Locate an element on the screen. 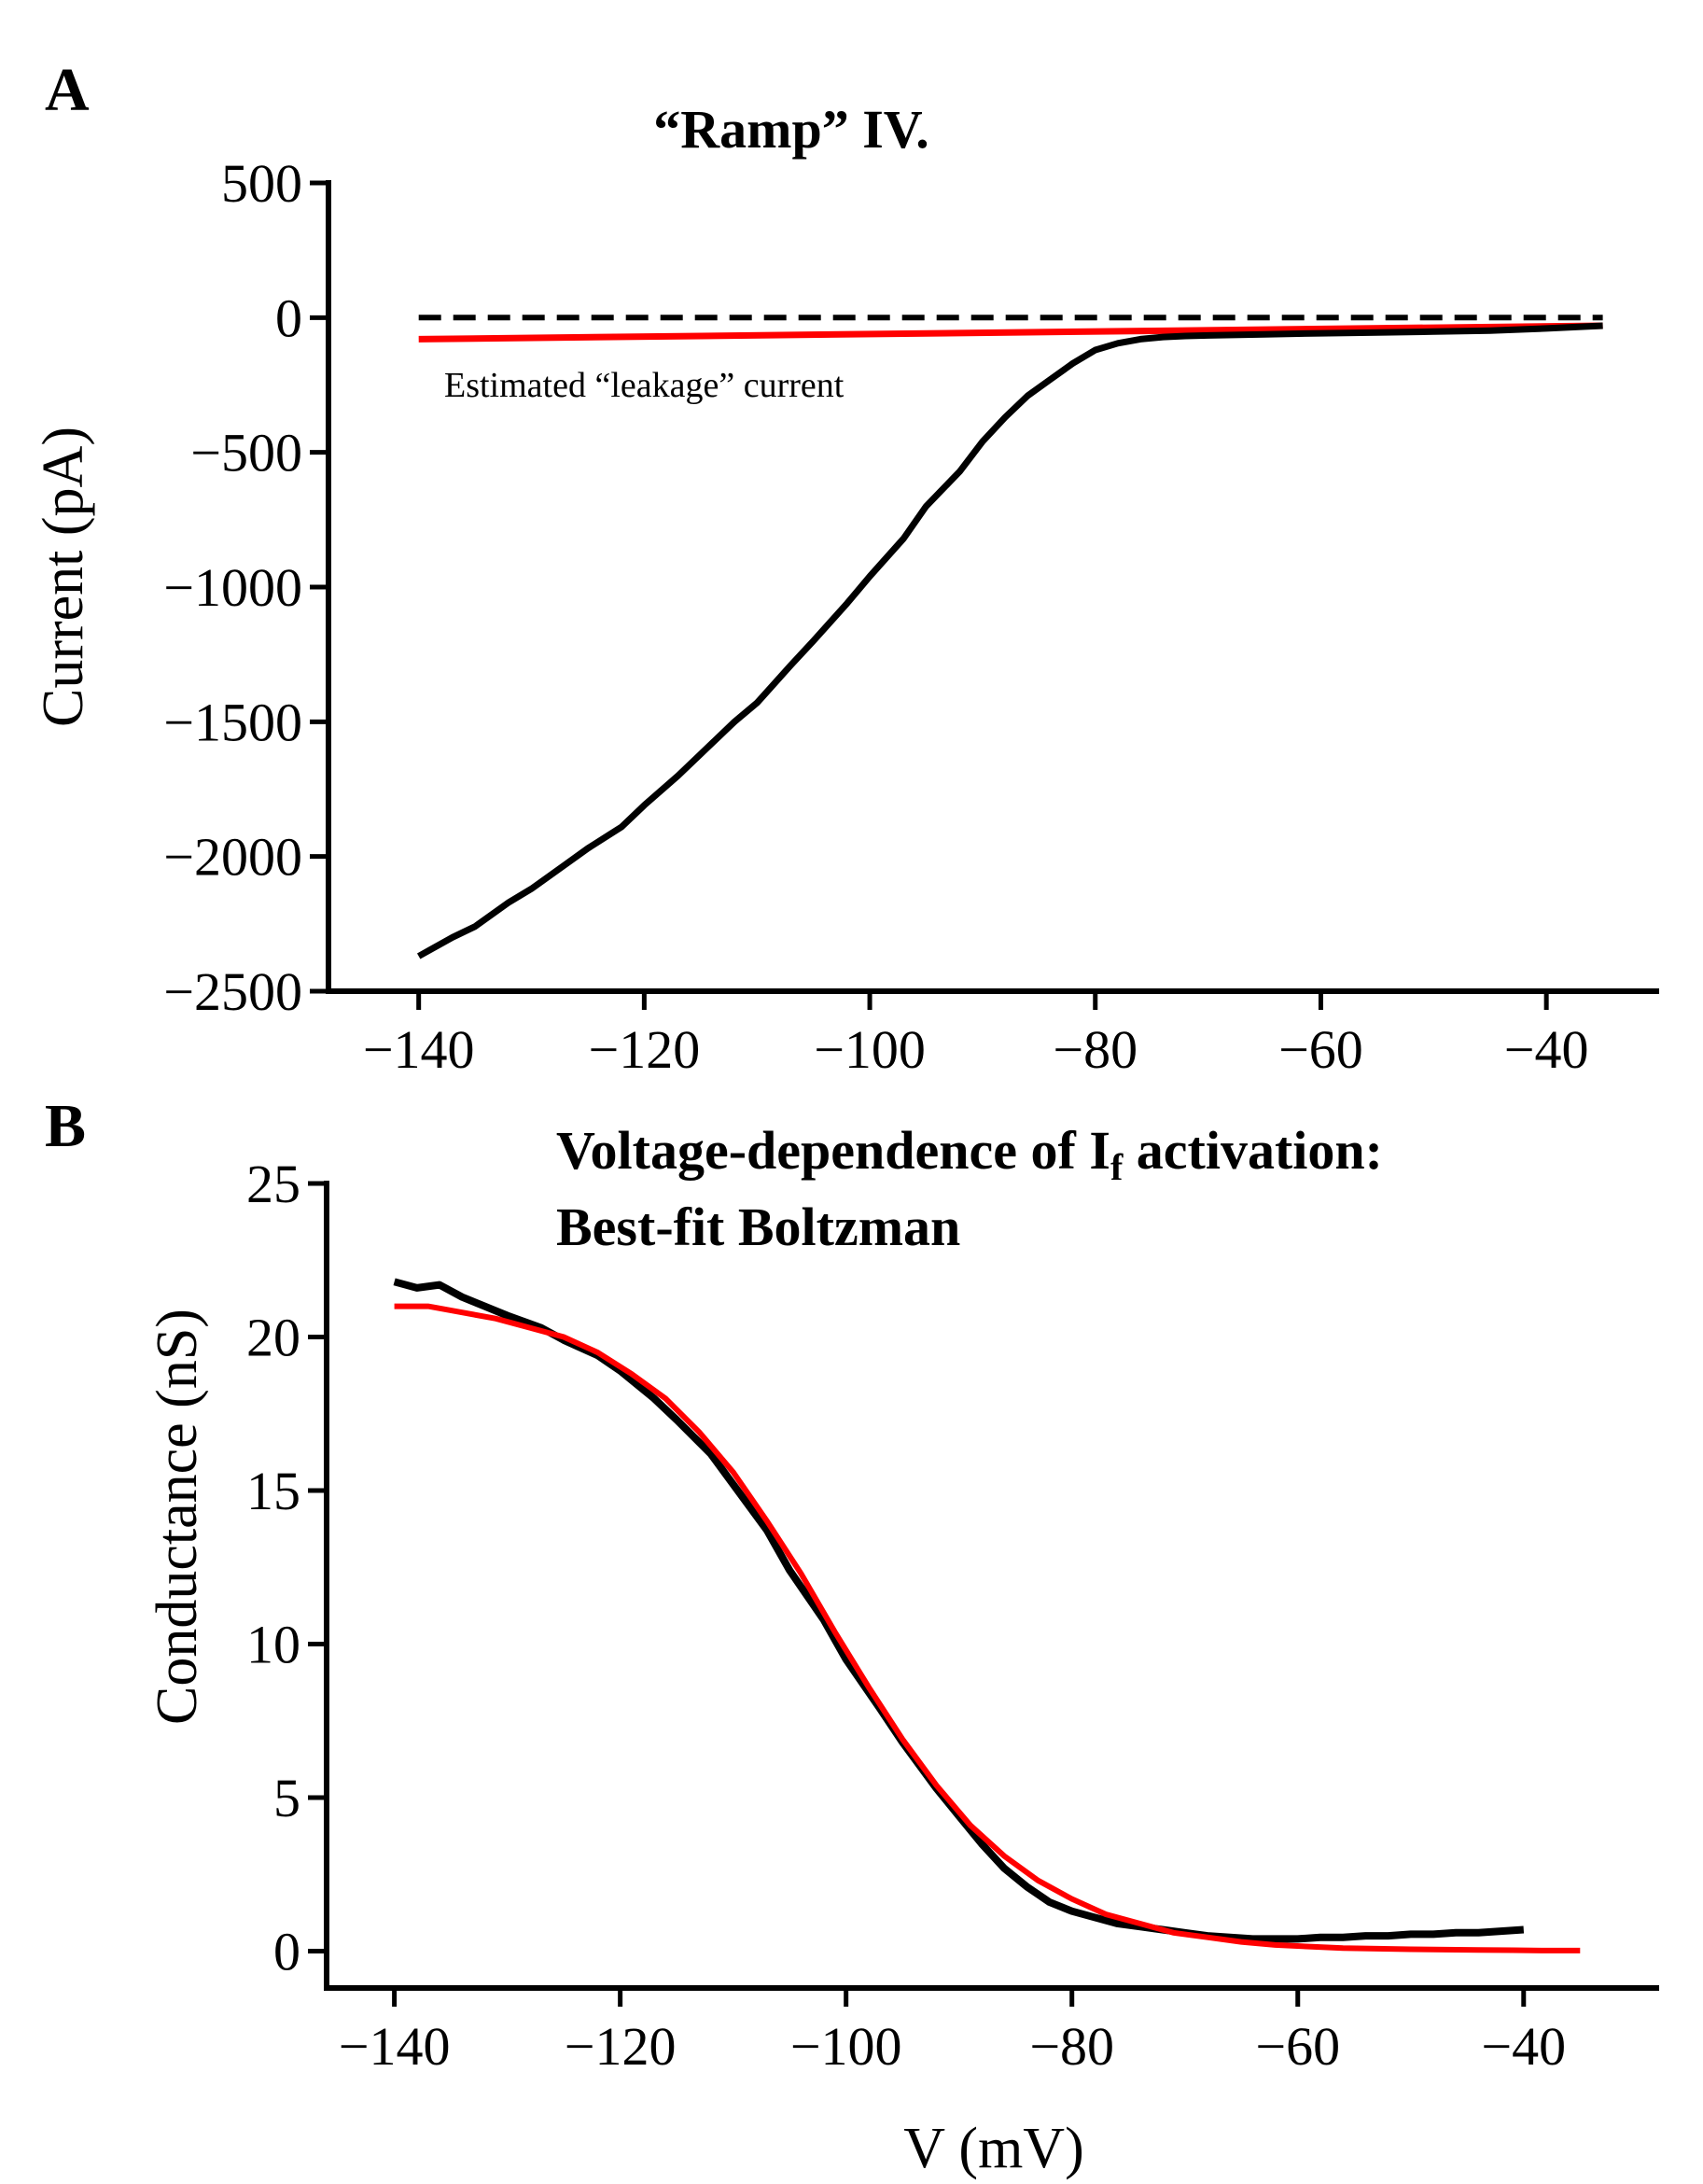 This screenshot has width=1703, height=2184. panel-a-y-tick-label: 500 is located at coordinates (261, 183).